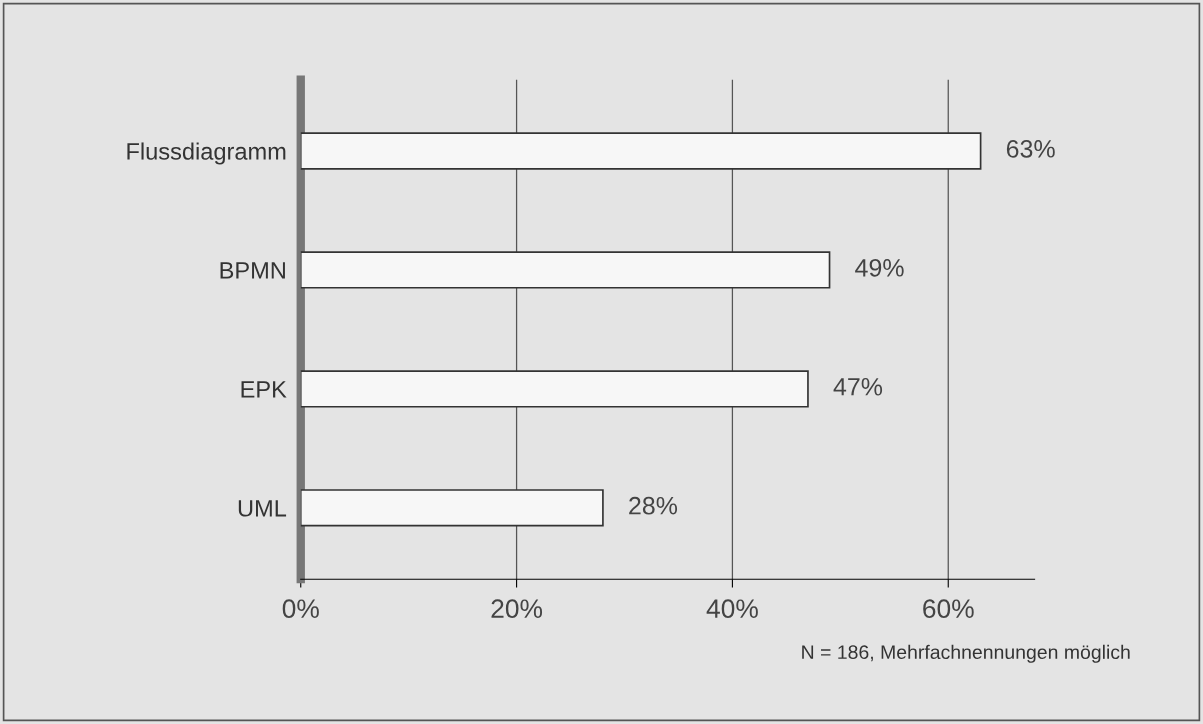  Describe the element at coordinates (264, 389) in the screenshot. I see `y-tick-label: EPK` at that location.